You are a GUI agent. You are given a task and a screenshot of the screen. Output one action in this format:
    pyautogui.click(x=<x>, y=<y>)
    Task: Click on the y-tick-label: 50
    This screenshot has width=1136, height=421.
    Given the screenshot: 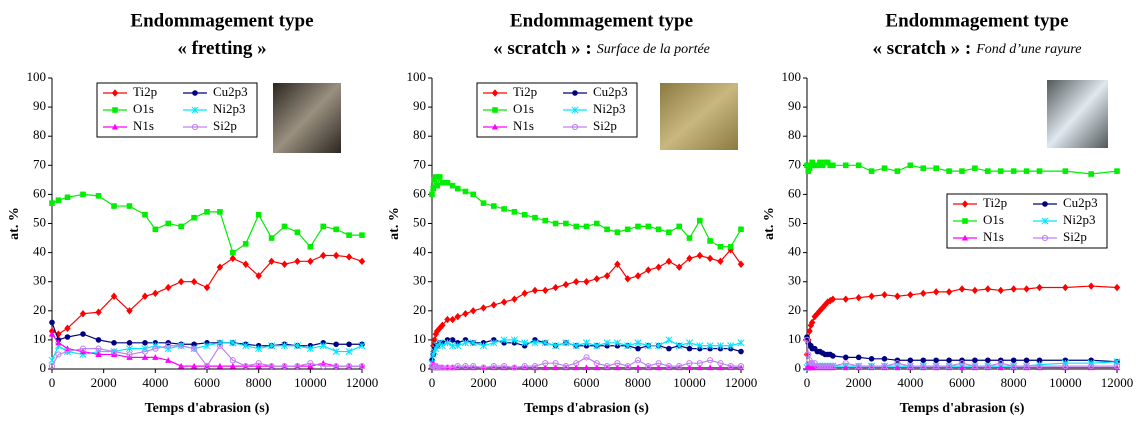 What is the action you would take?
    pyautogui.click(x=39, y=221)
    